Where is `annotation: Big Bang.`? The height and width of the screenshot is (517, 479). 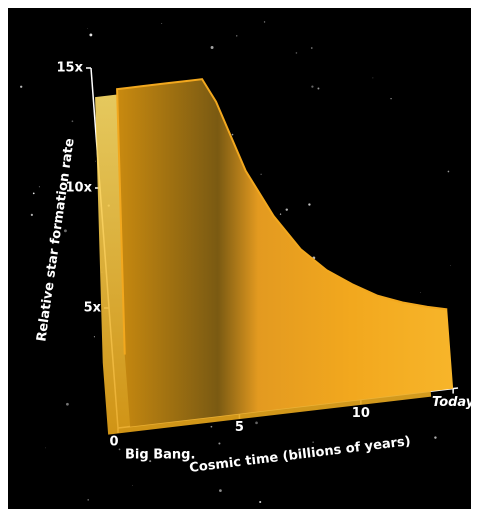
annotation: Big Bang. is located at coordinates (160, 455).